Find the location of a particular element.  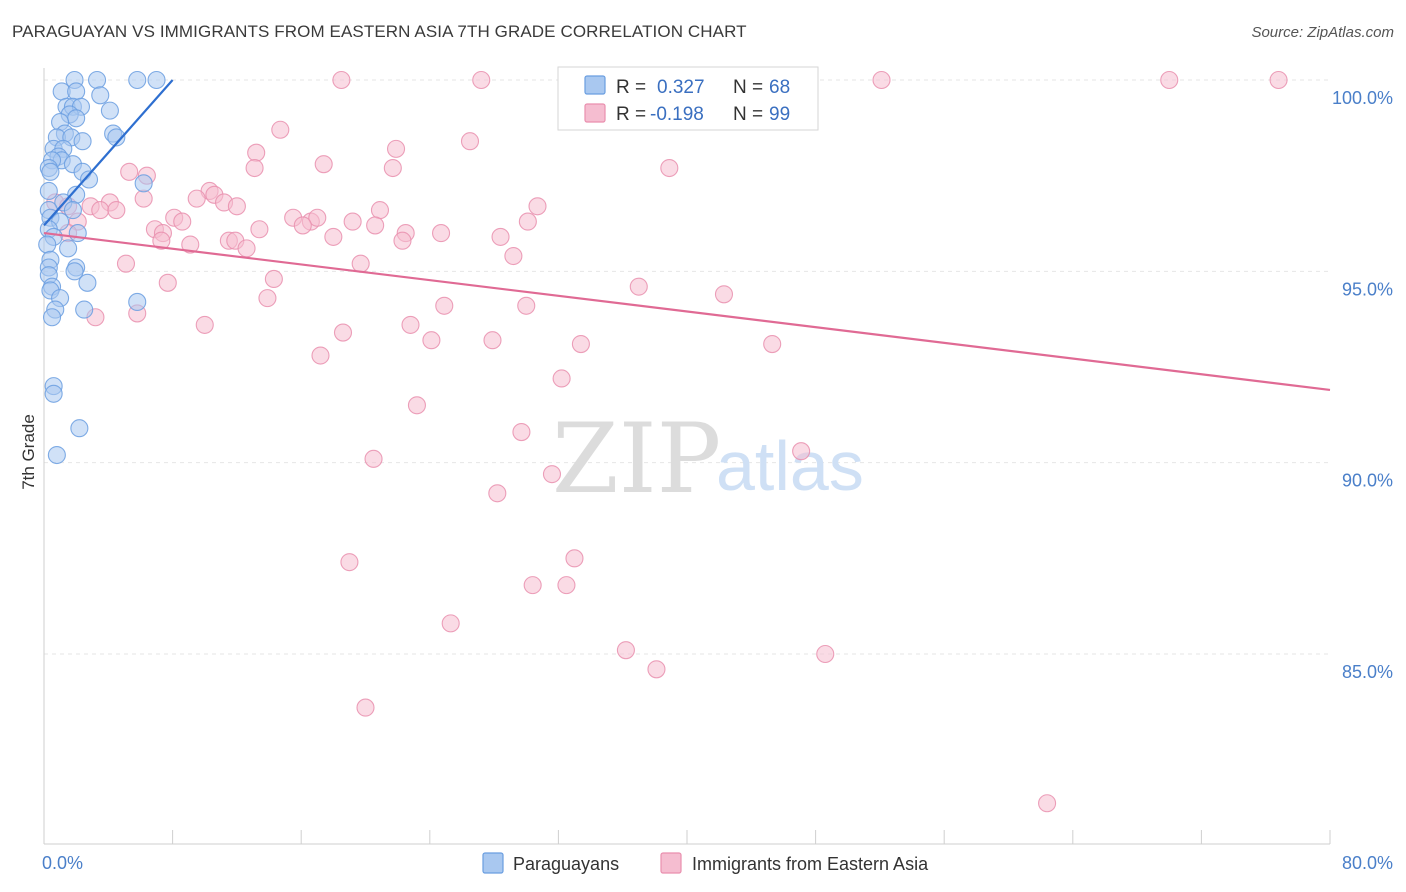

legend-swatch-blue is located at coordinates (595, 85).